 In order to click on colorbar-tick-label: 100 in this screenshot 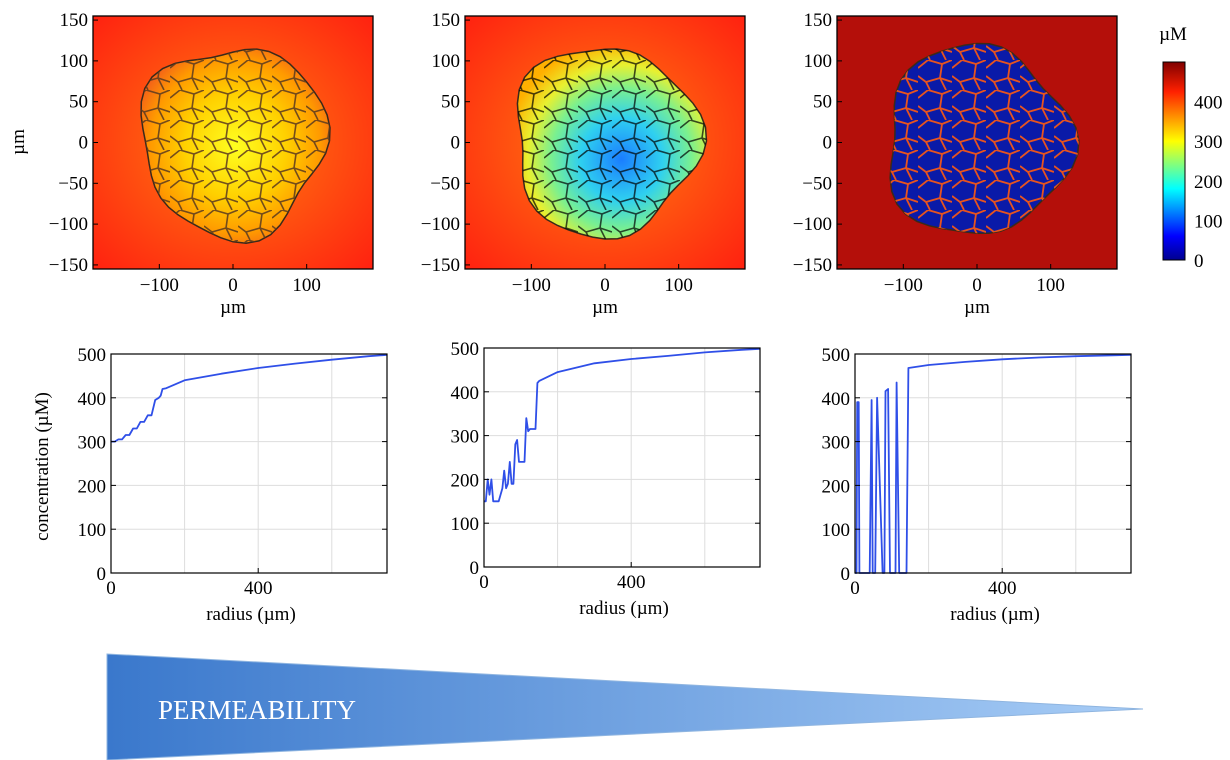, I will do `click(1208, 221)`.